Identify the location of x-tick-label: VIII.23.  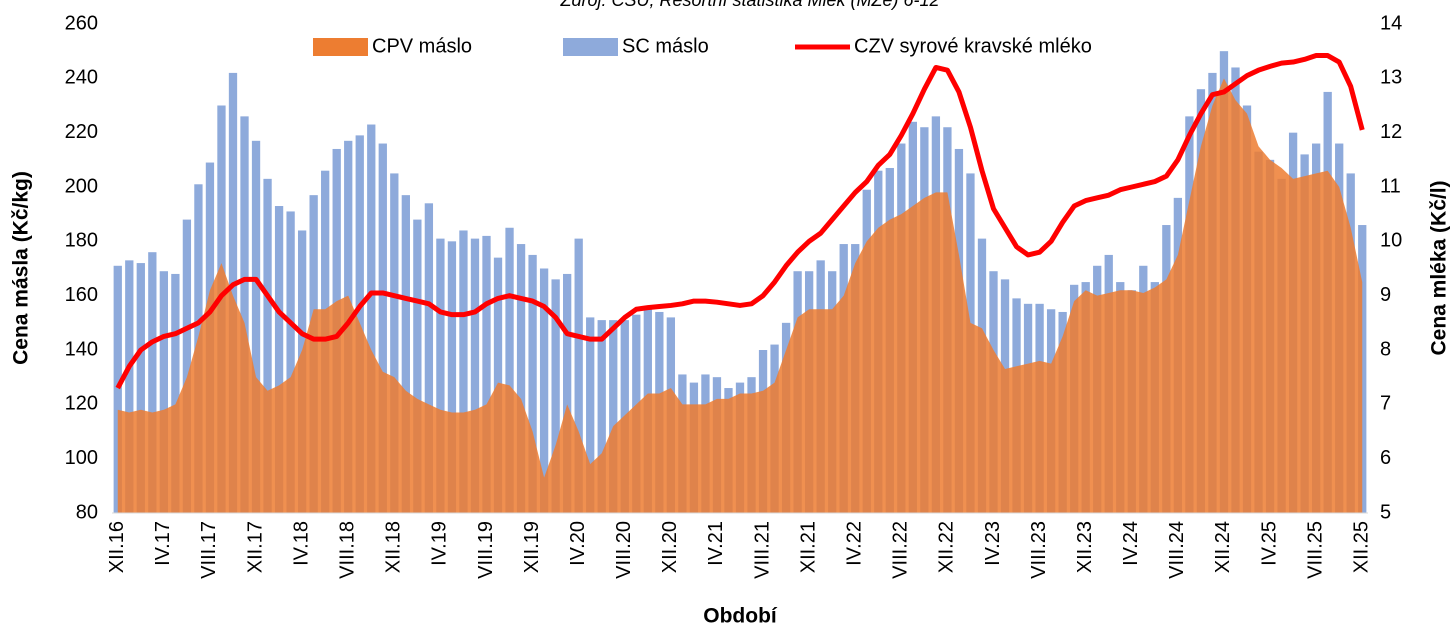
(1039, 550).